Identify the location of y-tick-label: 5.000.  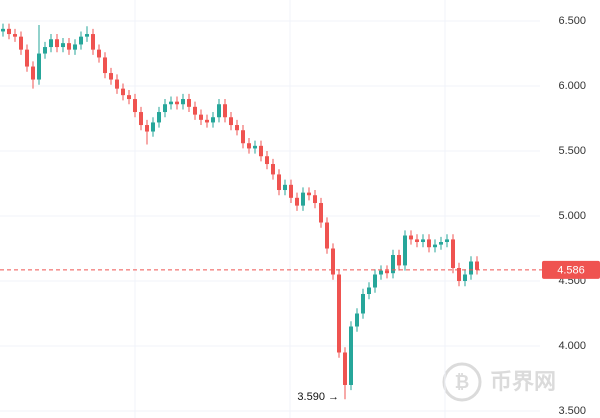
(572, 216).